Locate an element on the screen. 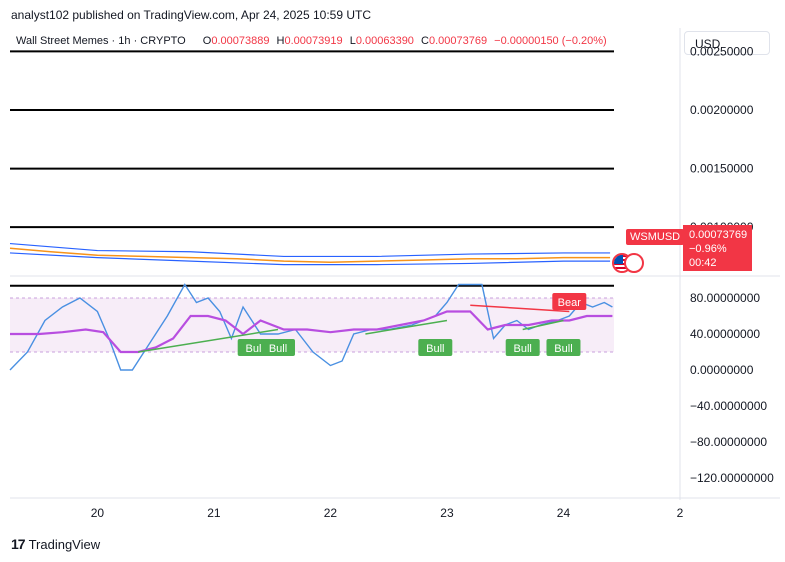  symbol-name: Wall Street Memes · 1h · CRYPTO is located at coordinates (101, 41).